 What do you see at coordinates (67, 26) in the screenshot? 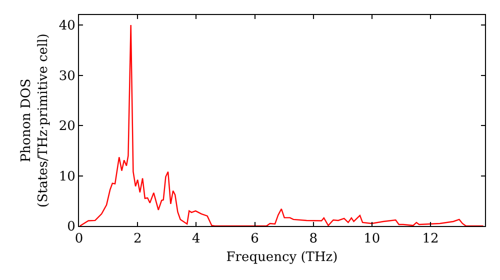
I see `y-tick-label: 40` at bounding box center [67, 26].